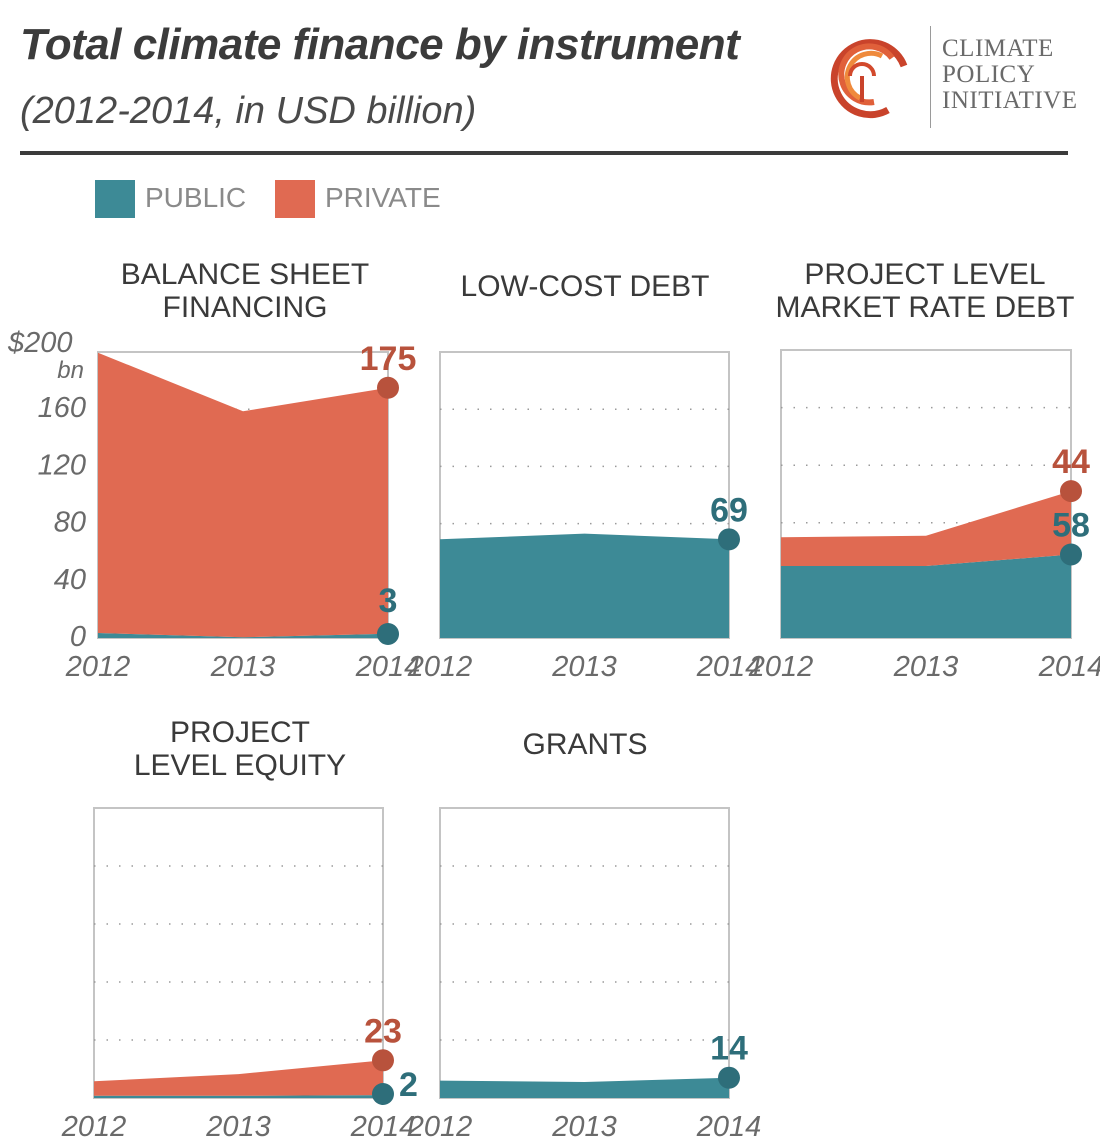  I want to click on end-label-public: 69, so click(729, 510).